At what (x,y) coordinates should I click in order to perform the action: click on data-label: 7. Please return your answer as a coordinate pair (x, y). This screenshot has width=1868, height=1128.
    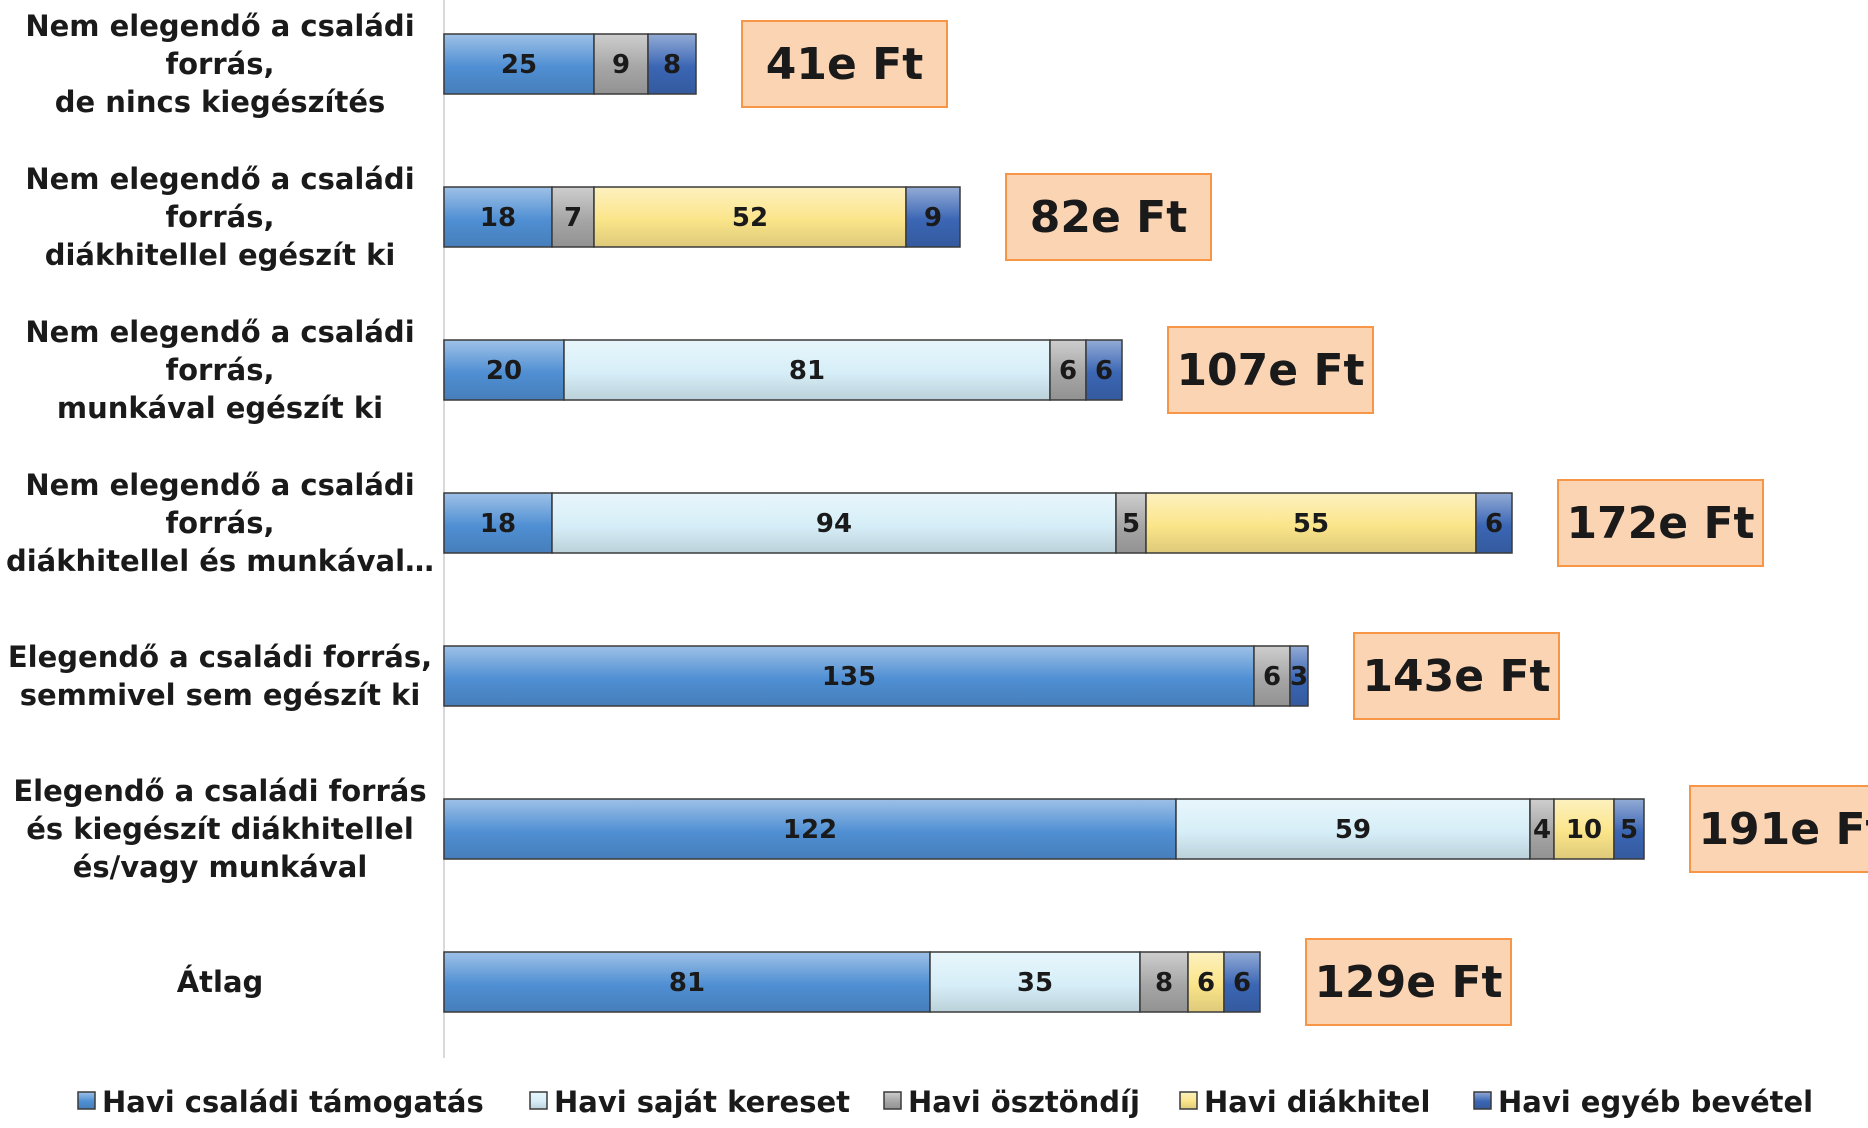
    Looking at the image, I should click on (573, 218).